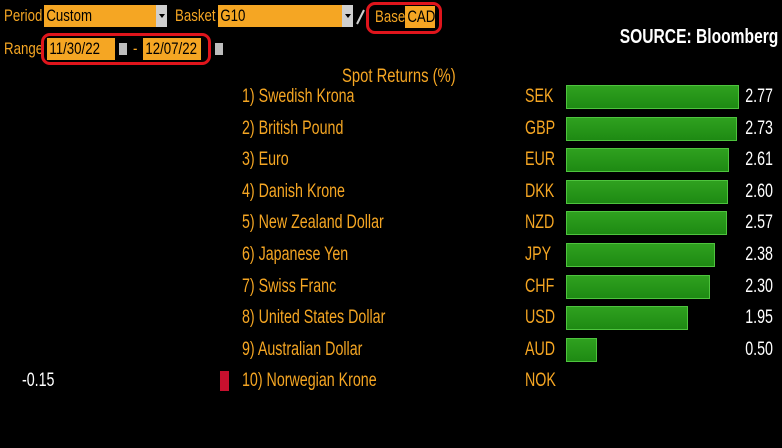 This screenshot has width=782, height=448. What do you see at coordinates (540, 381) in the screenshot?
I see `row-code: NOK` at bounding box center [540, 381].